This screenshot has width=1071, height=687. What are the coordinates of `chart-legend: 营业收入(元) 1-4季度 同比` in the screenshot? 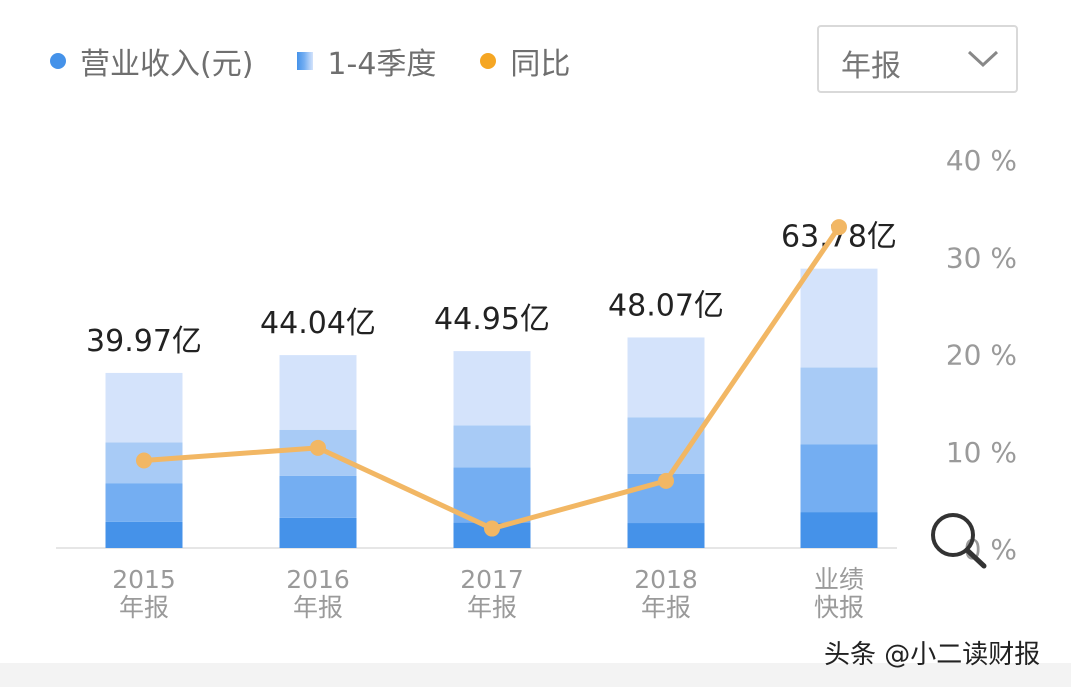 It's located at (332, 61).